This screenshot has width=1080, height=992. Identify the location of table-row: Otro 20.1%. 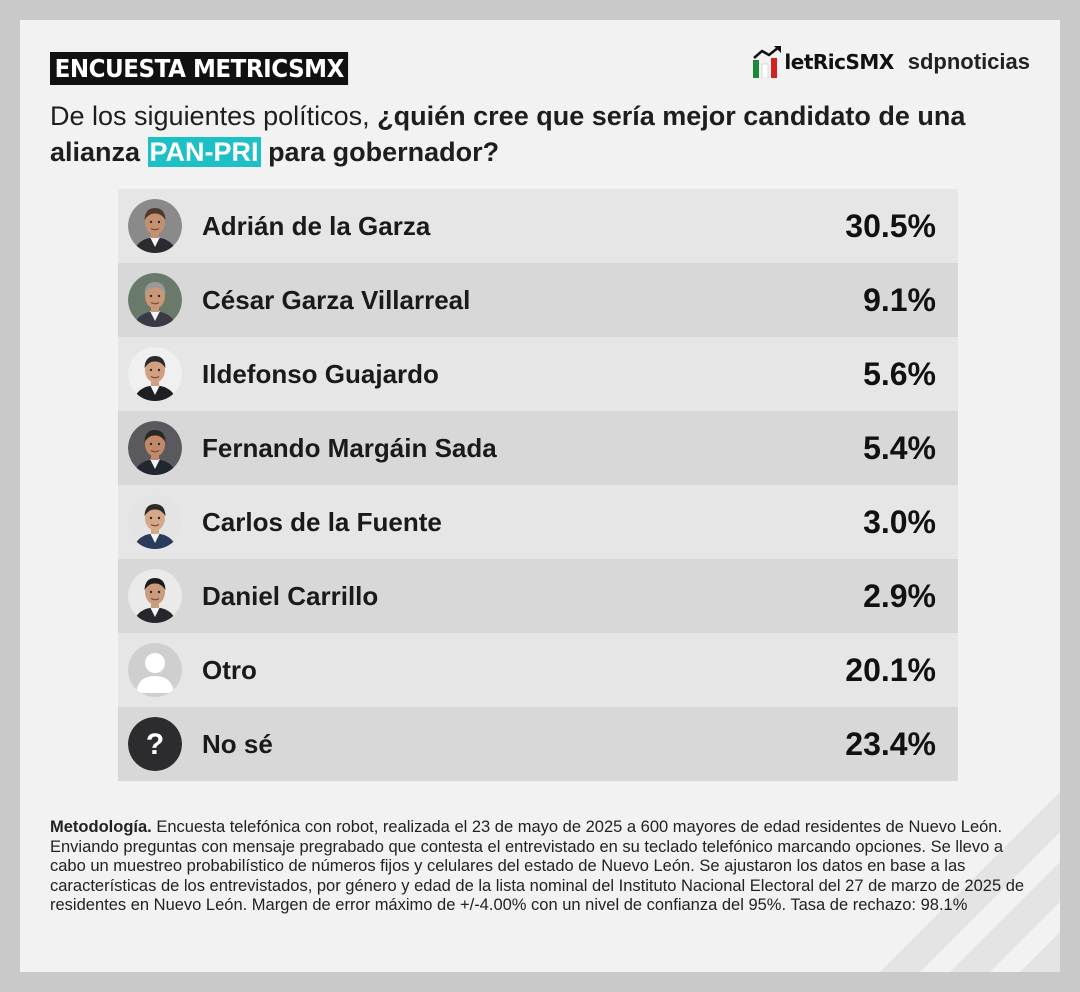
(538, 670).